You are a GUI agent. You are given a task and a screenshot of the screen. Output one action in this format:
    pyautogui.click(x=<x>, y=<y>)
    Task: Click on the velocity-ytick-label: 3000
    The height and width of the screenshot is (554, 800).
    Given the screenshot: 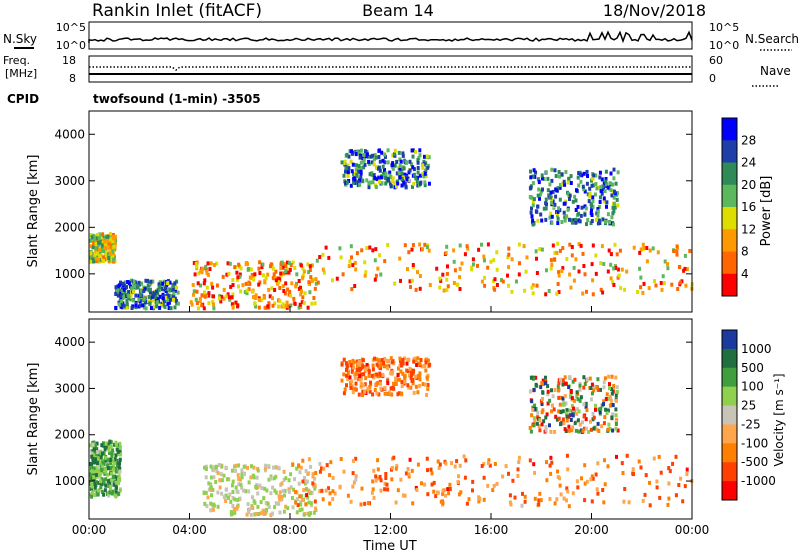 What is the action you would take?
    pyautogui.click(x=69, y=388)
    